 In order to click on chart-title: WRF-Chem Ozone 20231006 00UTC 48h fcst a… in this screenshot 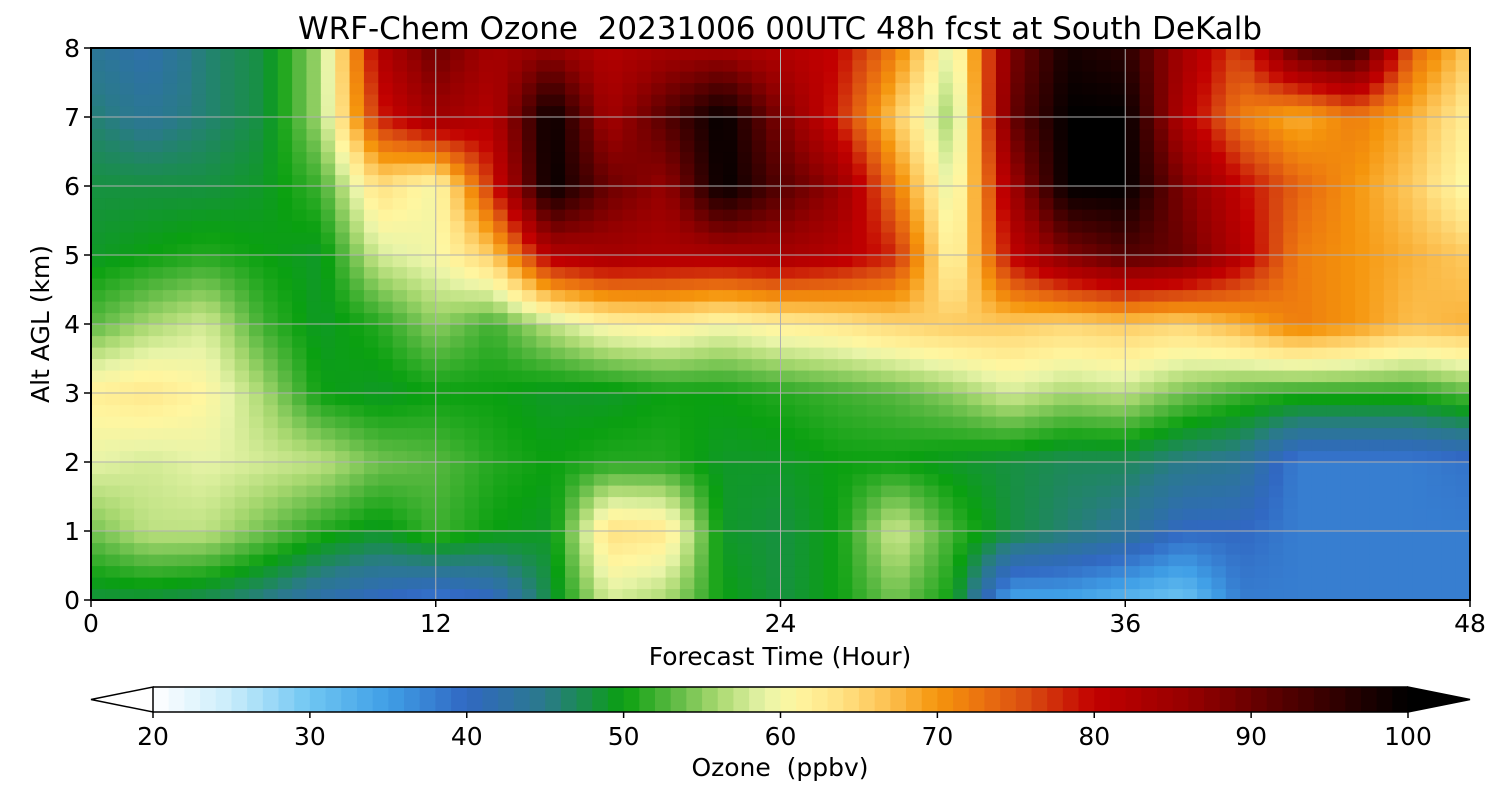, I will do `click(780, 29)`.